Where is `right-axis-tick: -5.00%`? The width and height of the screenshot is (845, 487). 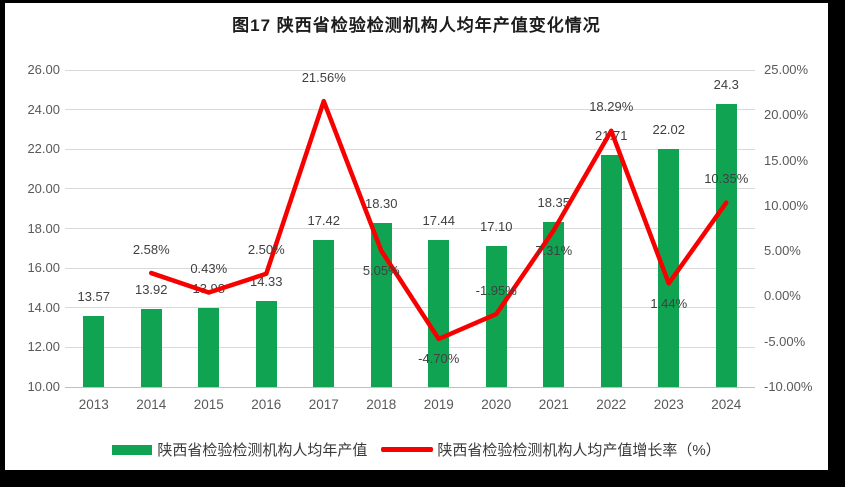
right-axis-tick: -5.00% is located at coordinates (785, 341).